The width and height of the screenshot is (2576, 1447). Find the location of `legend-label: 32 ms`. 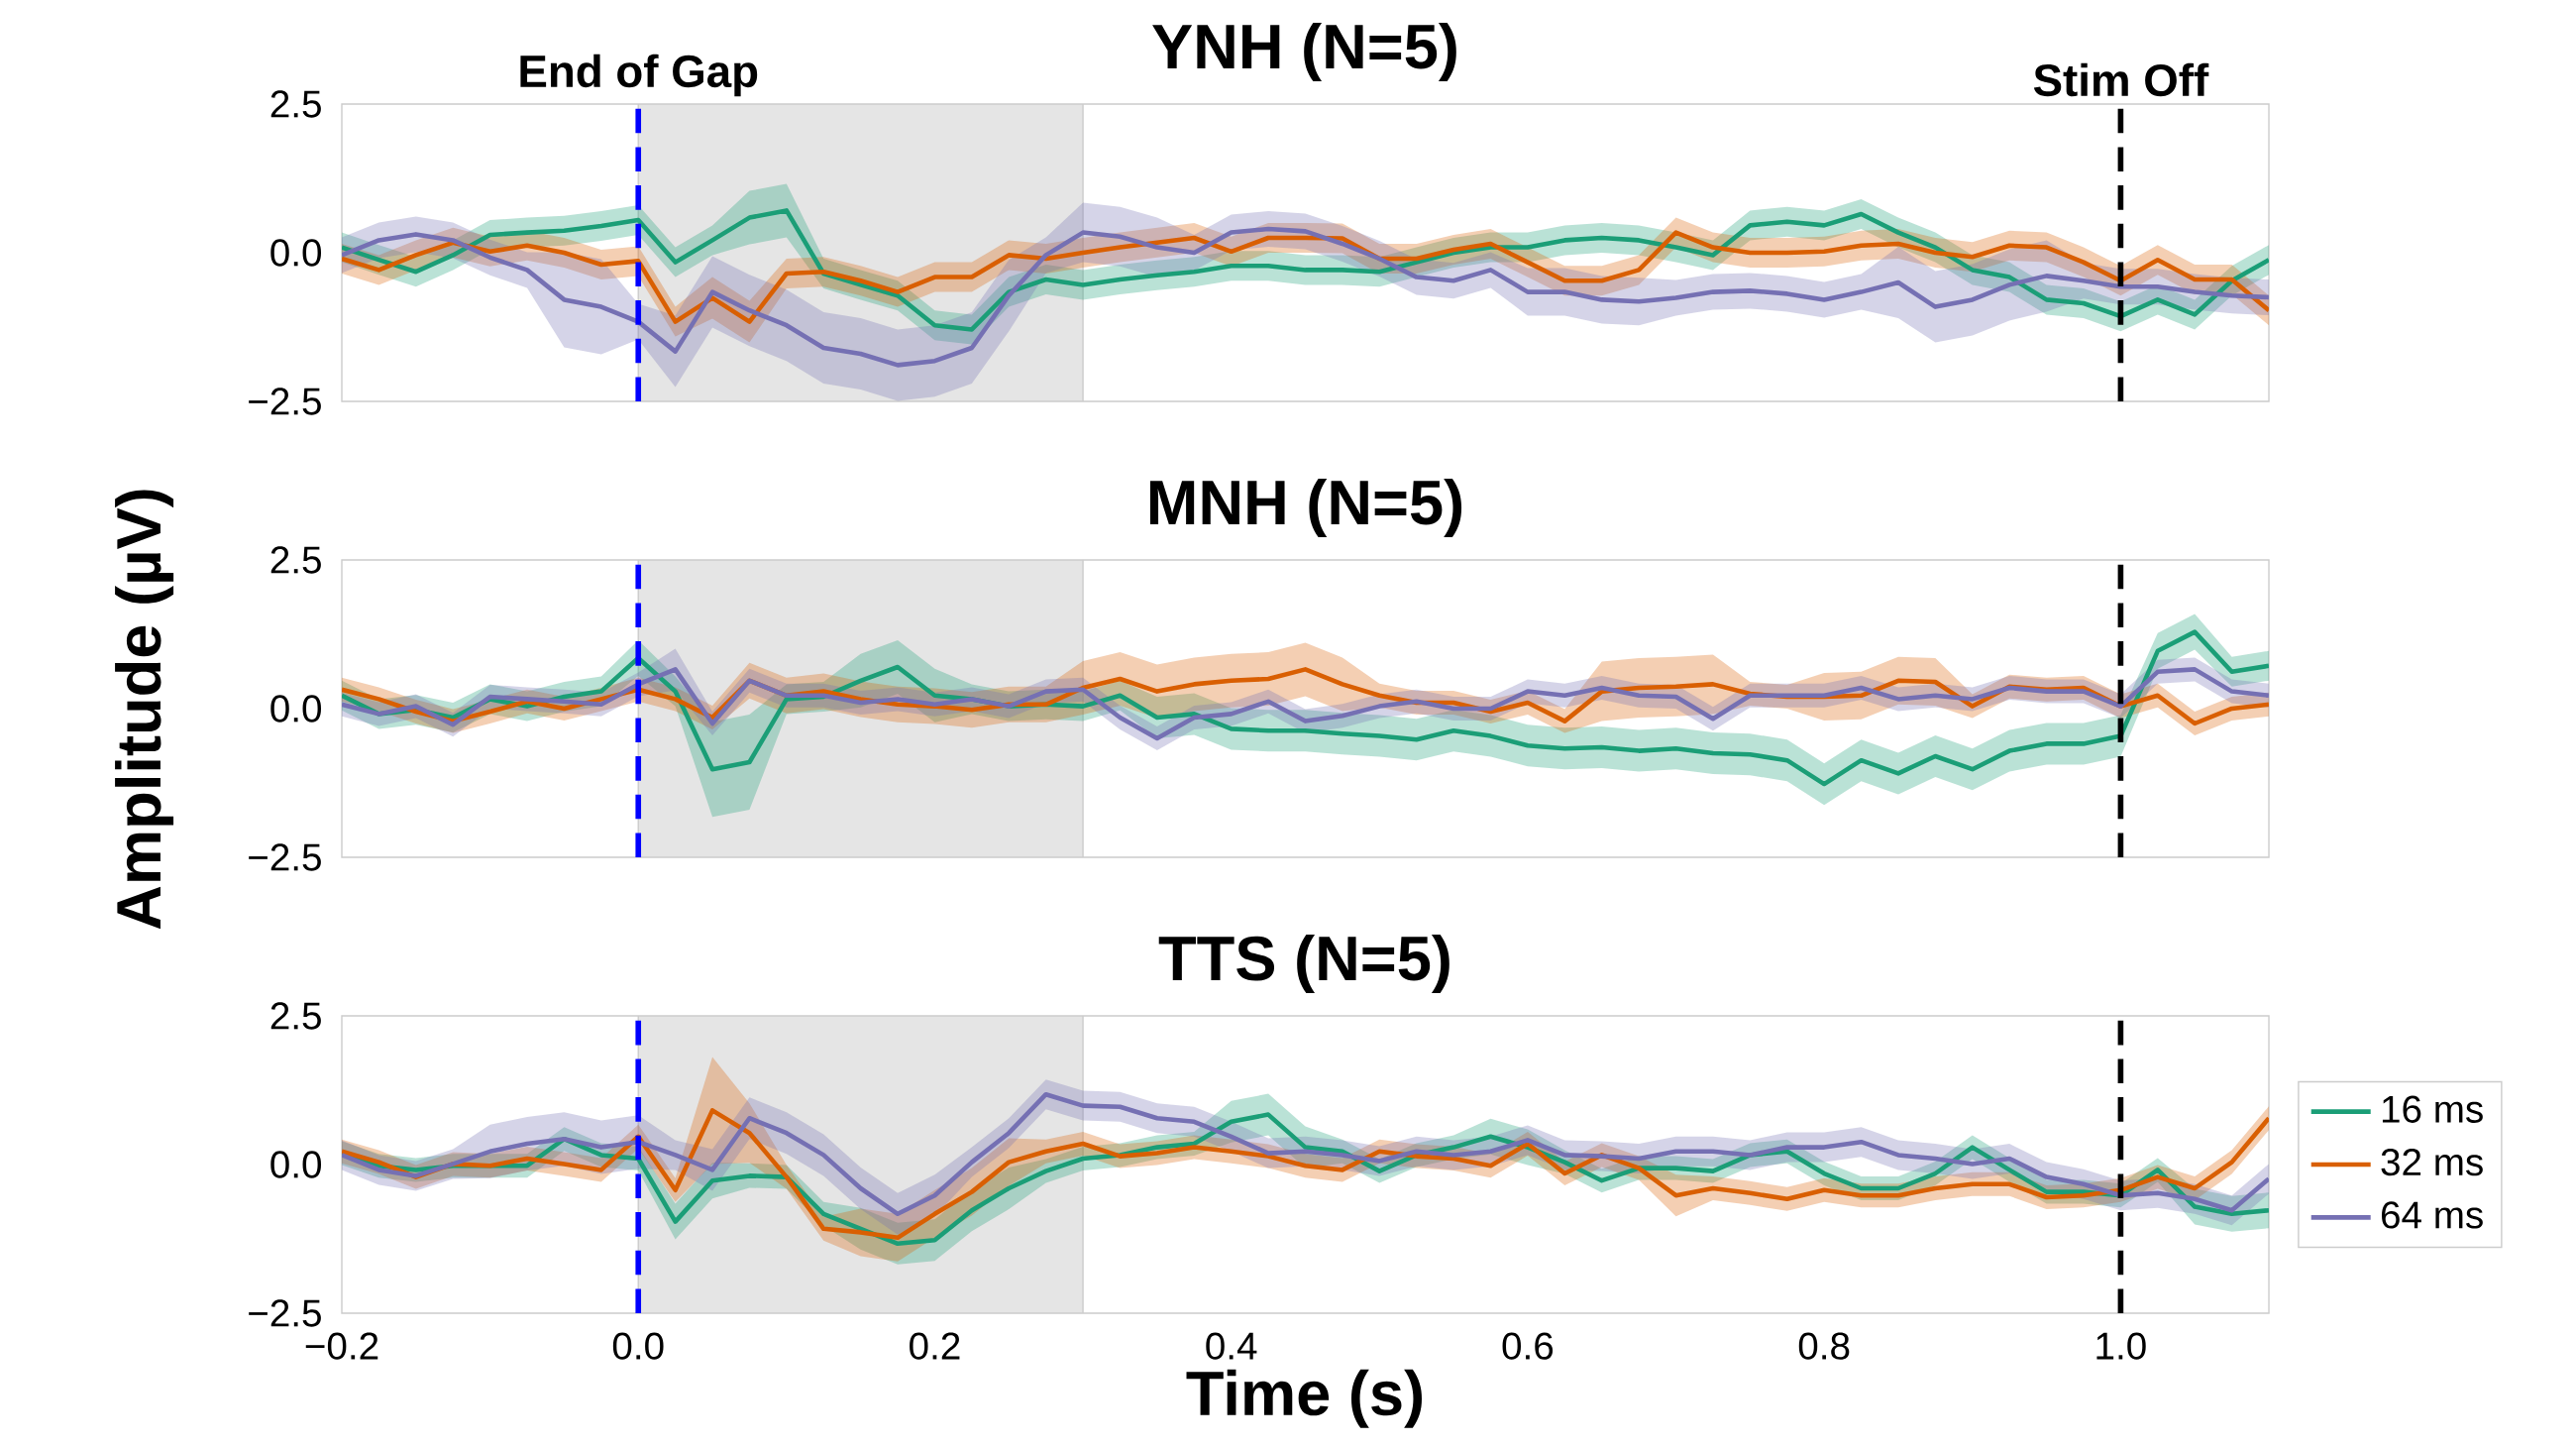

legend-label: 32 ms is located at coordinates (2432, 1162).